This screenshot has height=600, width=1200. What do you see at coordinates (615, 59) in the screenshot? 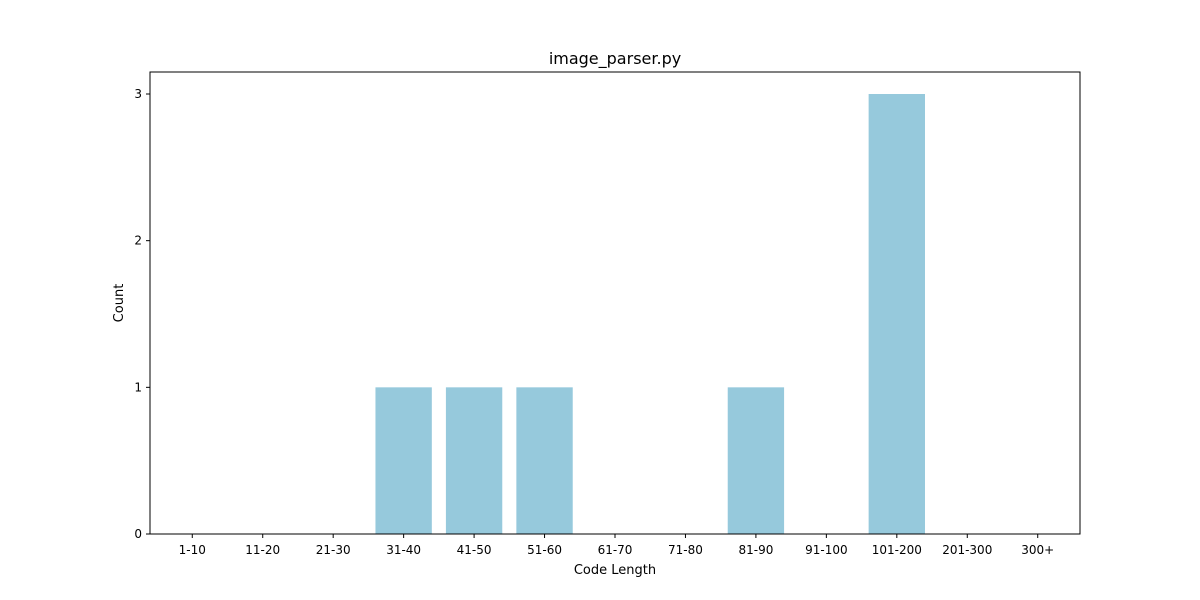
I see `chart-title: image_parser.py` at bounding box center [615, 59].